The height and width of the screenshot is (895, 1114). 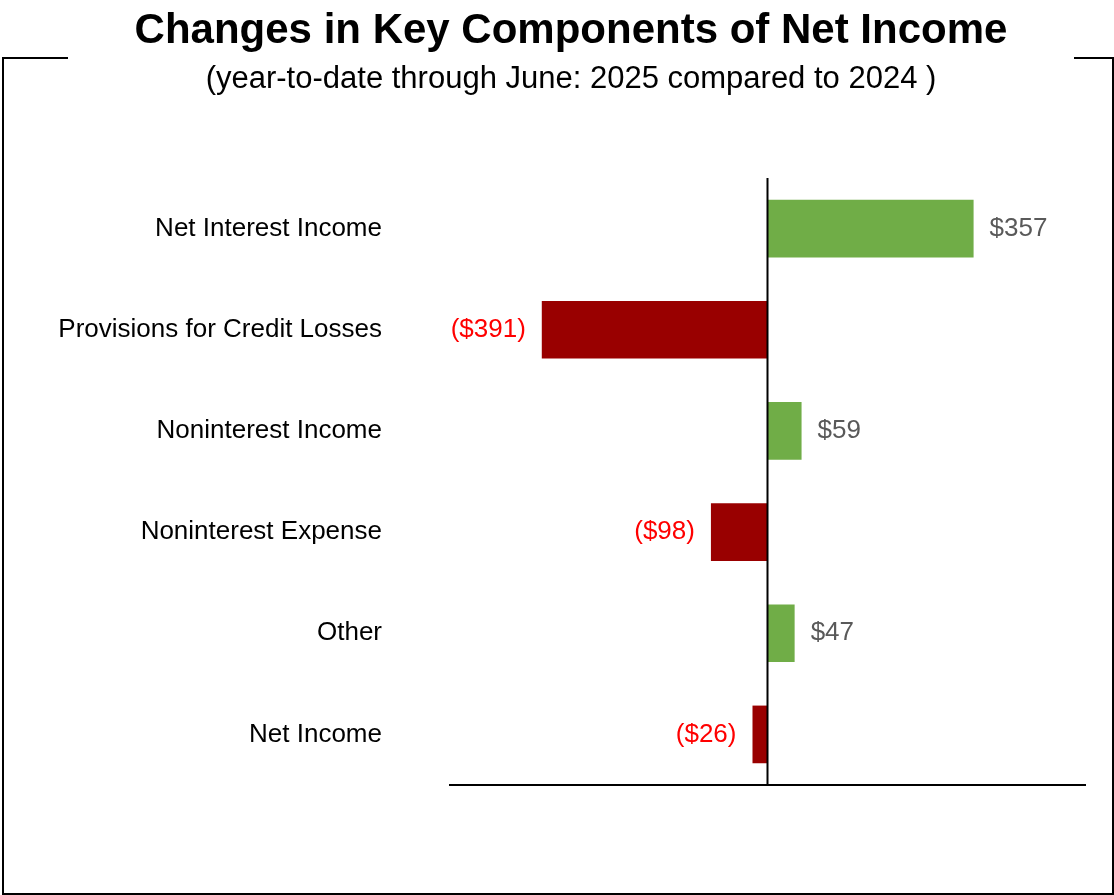 What do you see at coordinates (261, 530) in the screenshot?
I see `y-tick-label: Noninterest Expense` at bounding box center [261, 530].